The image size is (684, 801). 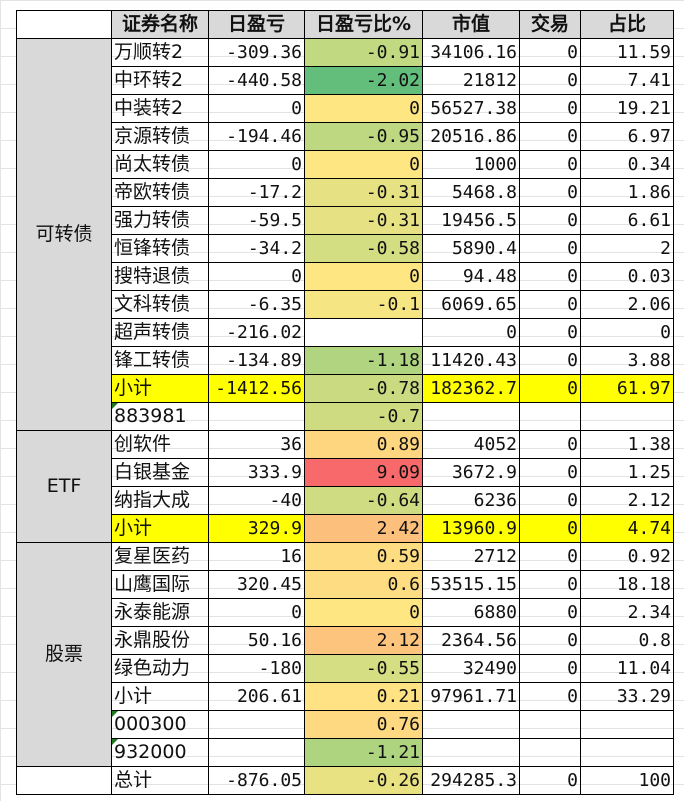 I want to click on share-cell: 0.92, so click(x=627, y=556).